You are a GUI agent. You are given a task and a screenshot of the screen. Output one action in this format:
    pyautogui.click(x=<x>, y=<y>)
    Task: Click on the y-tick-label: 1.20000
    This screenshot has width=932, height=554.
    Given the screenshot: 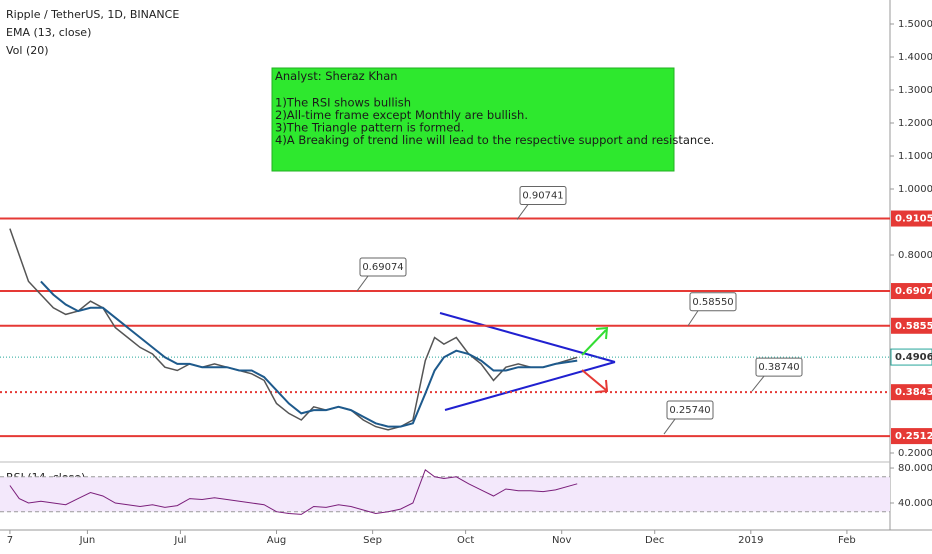 What is the action you would take?
    pyautogui.click(x=915, y=123)
    